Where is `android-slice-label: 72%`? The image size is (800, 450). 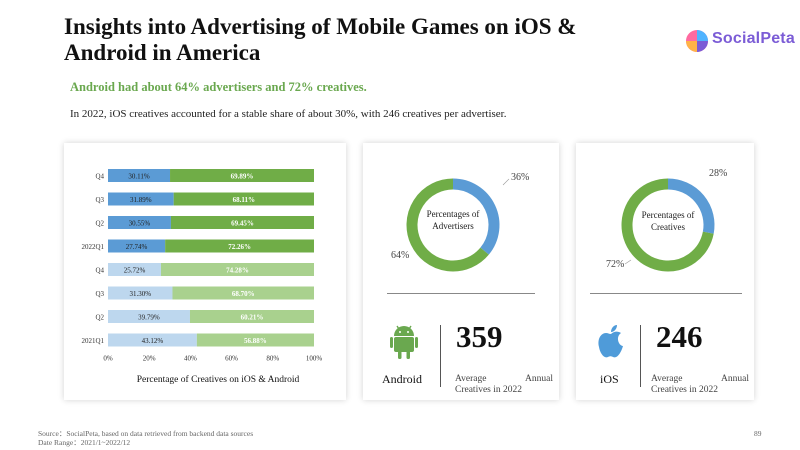 android-slice-label: 72% is located at coordinates (615, 264).